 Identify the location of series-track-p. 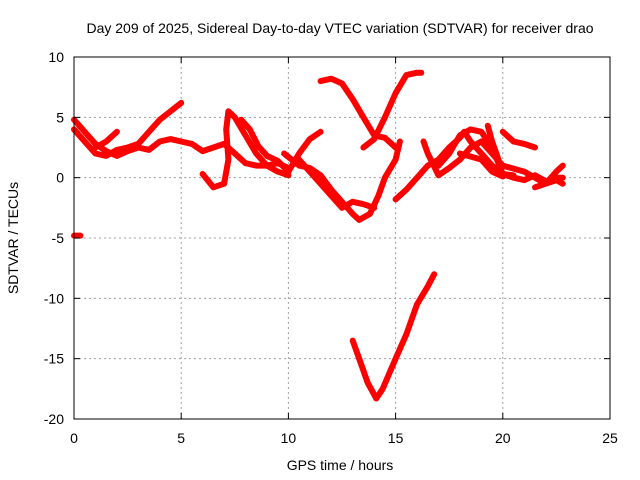
(493, 142).